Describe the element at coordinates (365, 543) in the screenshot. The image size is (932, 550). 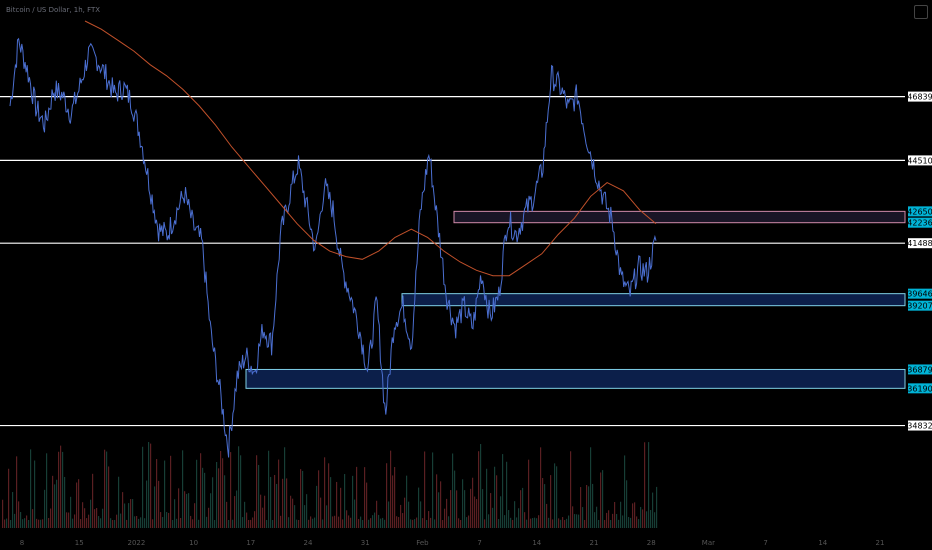
I see `x-tick-label: 31` at that location.